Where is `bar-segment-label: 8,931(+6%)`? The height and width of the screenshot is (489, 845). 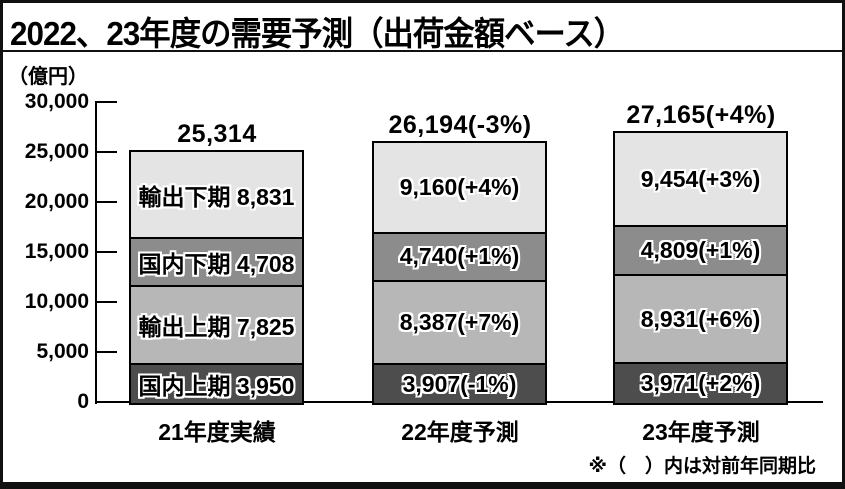 bar-segment-label: 8,931(+6%) is located at coordinates (700, 318).